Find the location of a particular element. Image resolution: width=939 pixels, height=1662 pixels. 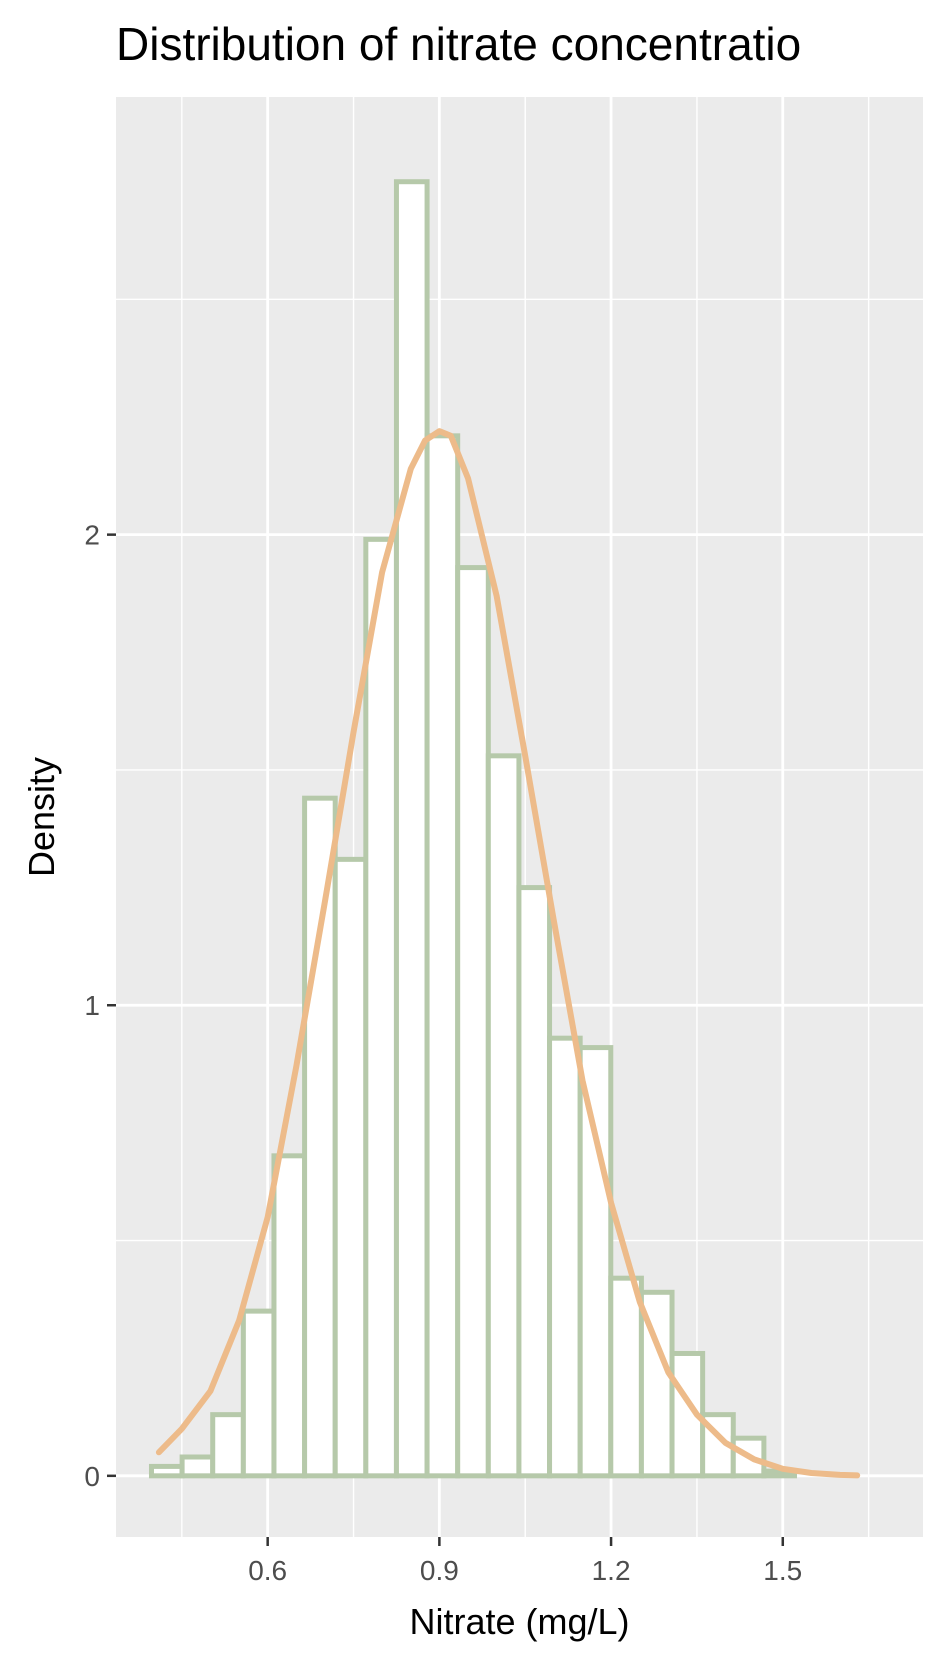

chart-title: Distribution of nitrate concentratio is located at coordinates (458, 44).